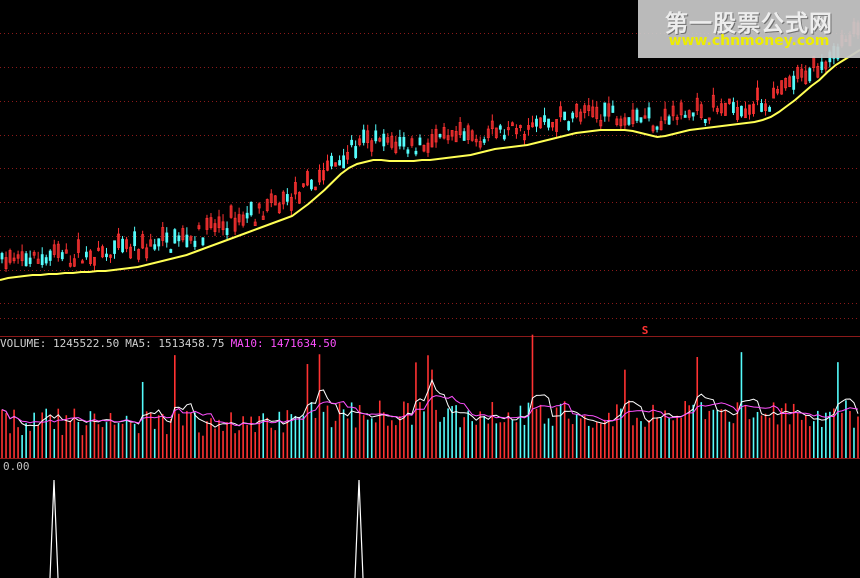 The image size is (860, 578). What do you see at coordinates (645, 330) in the screenshot?
I see `sell-signal-marker: S` at bounding box center [645, 330].